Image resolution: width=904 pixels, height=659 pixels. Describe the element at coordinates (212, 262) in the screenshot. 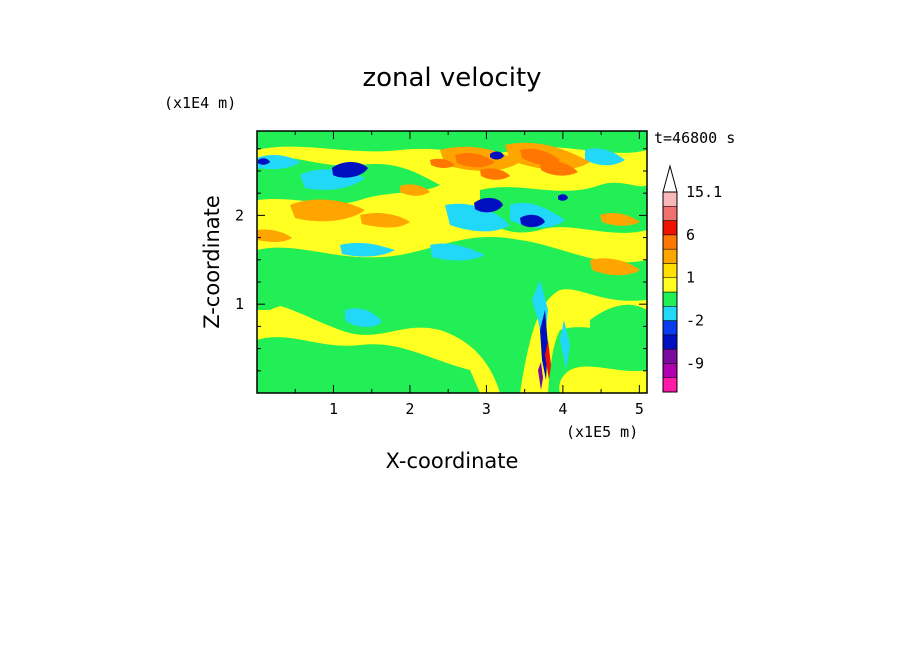

I see `y-axis-label: Z-coordinate` at that location.